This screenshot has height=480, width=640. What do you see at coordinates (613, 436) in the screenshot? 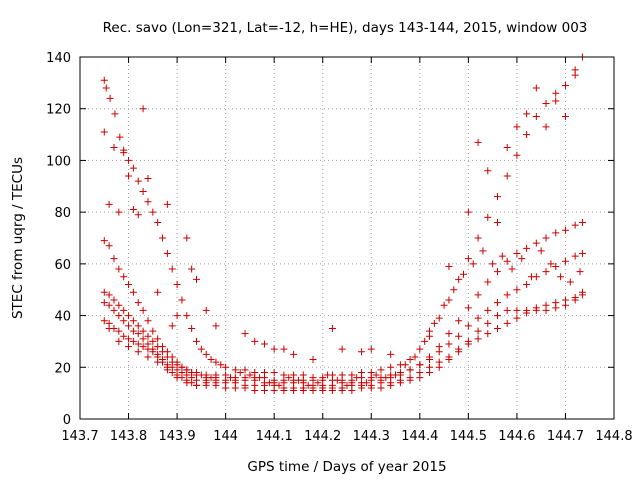
I see `x-tick-label: 144.8` at bounding box center [613, 436].